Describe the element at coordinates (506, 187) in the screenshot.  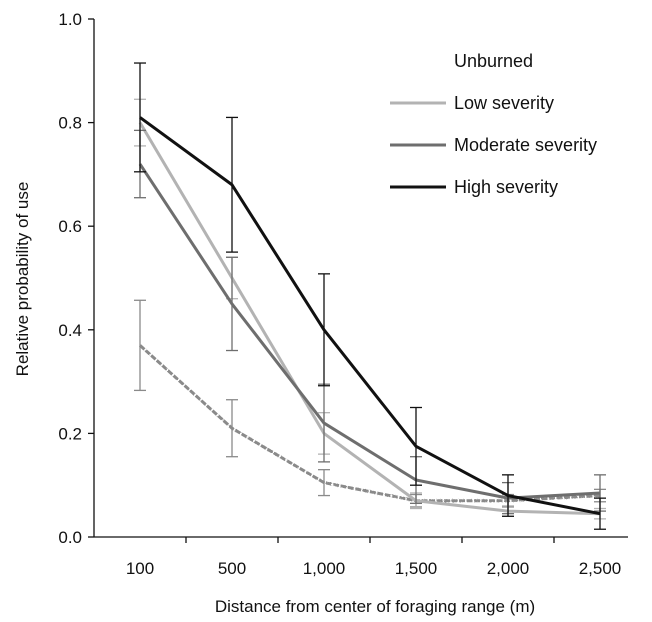
I see `legend-label: High severity` at that location.